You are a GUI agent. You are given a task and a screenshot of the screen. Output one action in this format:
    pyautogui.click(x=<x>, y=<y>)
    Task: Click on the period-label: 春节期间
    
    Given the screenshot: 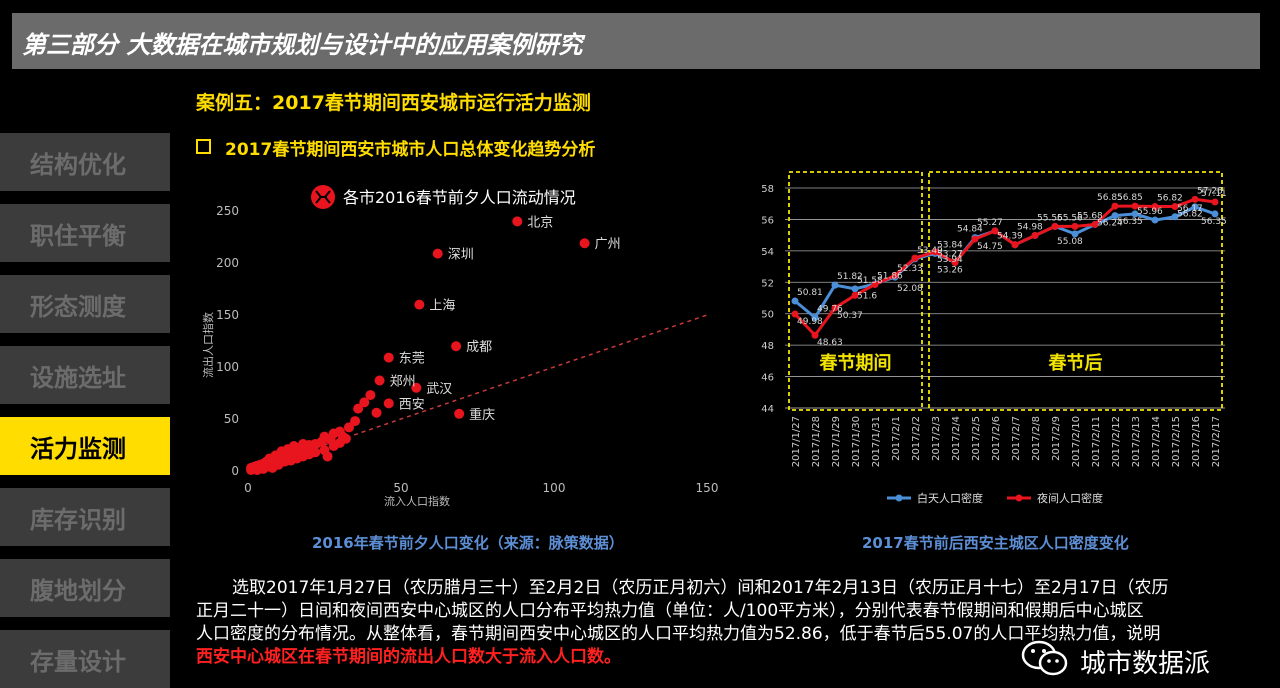 What is the action you would take?
    pyautogui.click(x=856, y=363)
    